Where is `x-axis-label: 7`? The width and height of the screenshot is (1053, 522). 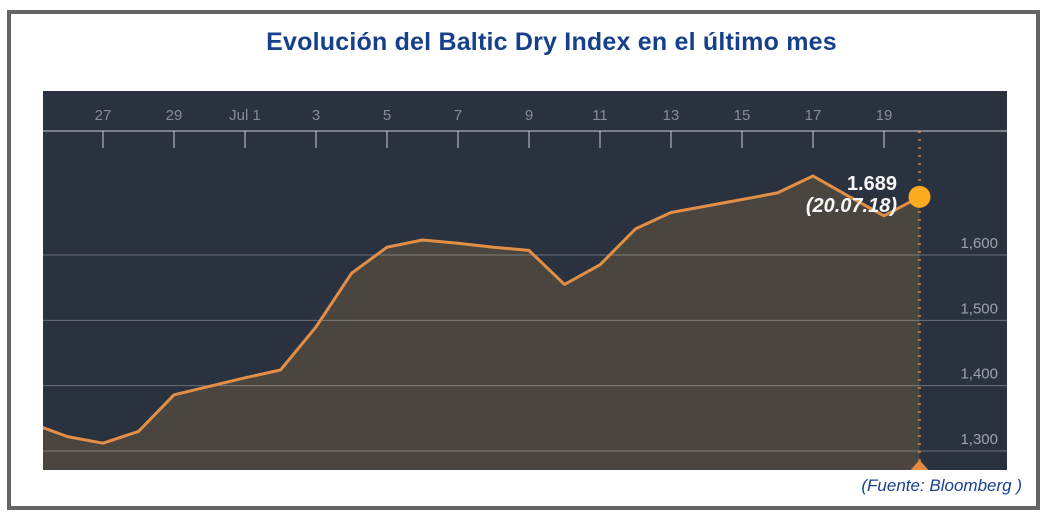
x-axis-label: 7 is located at coordinates (458, 115).